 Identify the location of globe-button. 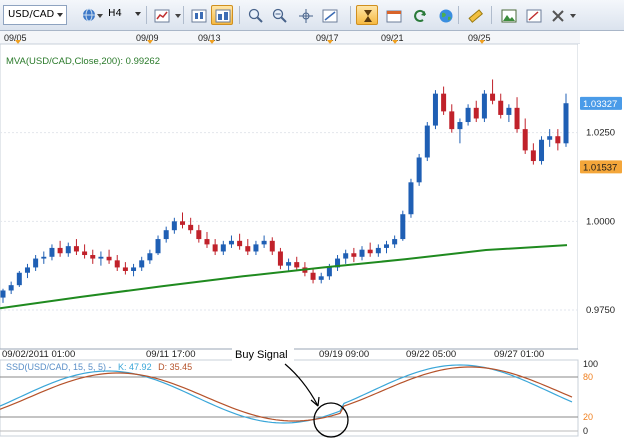
(89, 15).